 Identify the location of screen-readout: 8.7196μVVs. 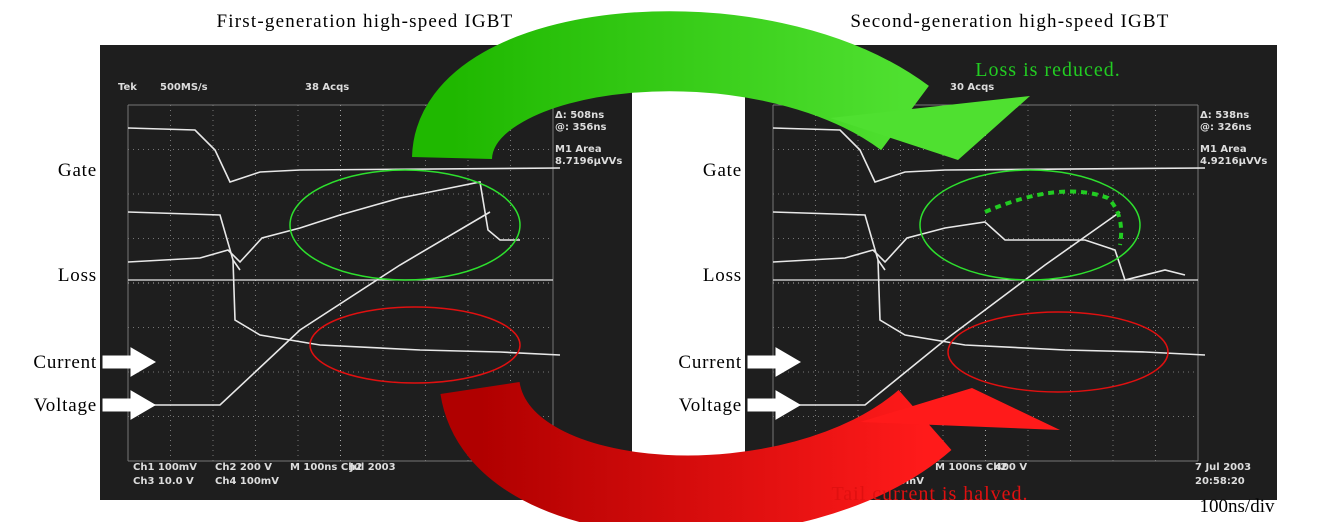
(588, 161).